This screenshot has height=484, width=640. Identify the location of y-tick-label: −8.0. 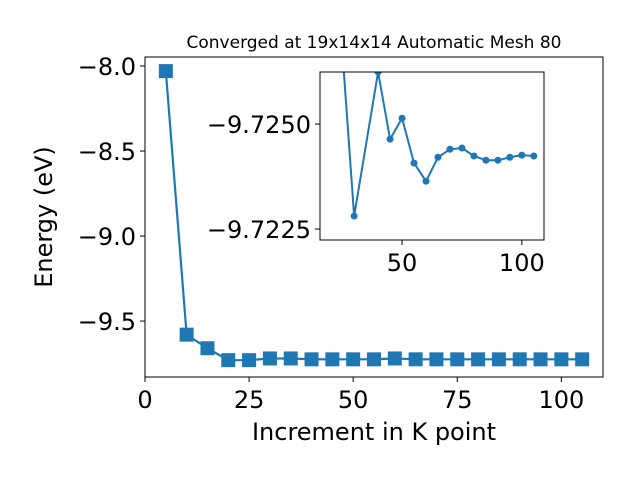
(107, 67).